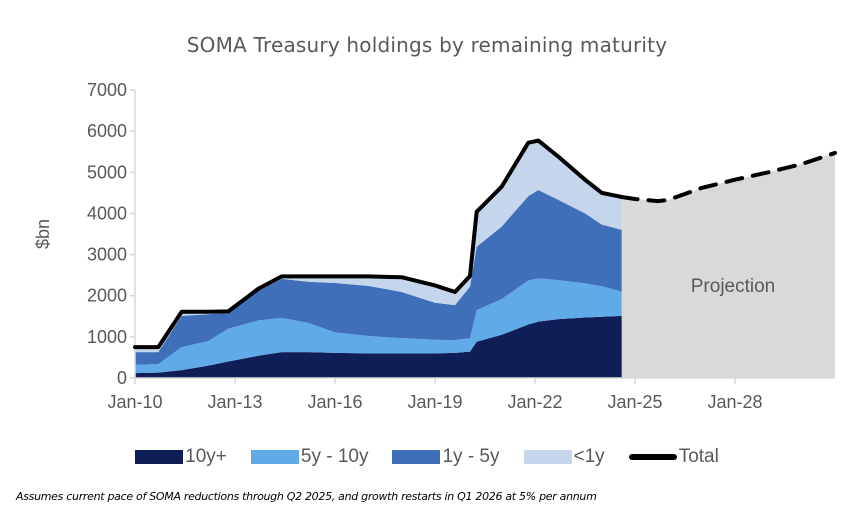 Image resolution: width=854 pixels, height=518 pixels. Describe the element at coordinates (734, 402) in the screenshot. I see `x-tick-label: Jan-28` at that location.